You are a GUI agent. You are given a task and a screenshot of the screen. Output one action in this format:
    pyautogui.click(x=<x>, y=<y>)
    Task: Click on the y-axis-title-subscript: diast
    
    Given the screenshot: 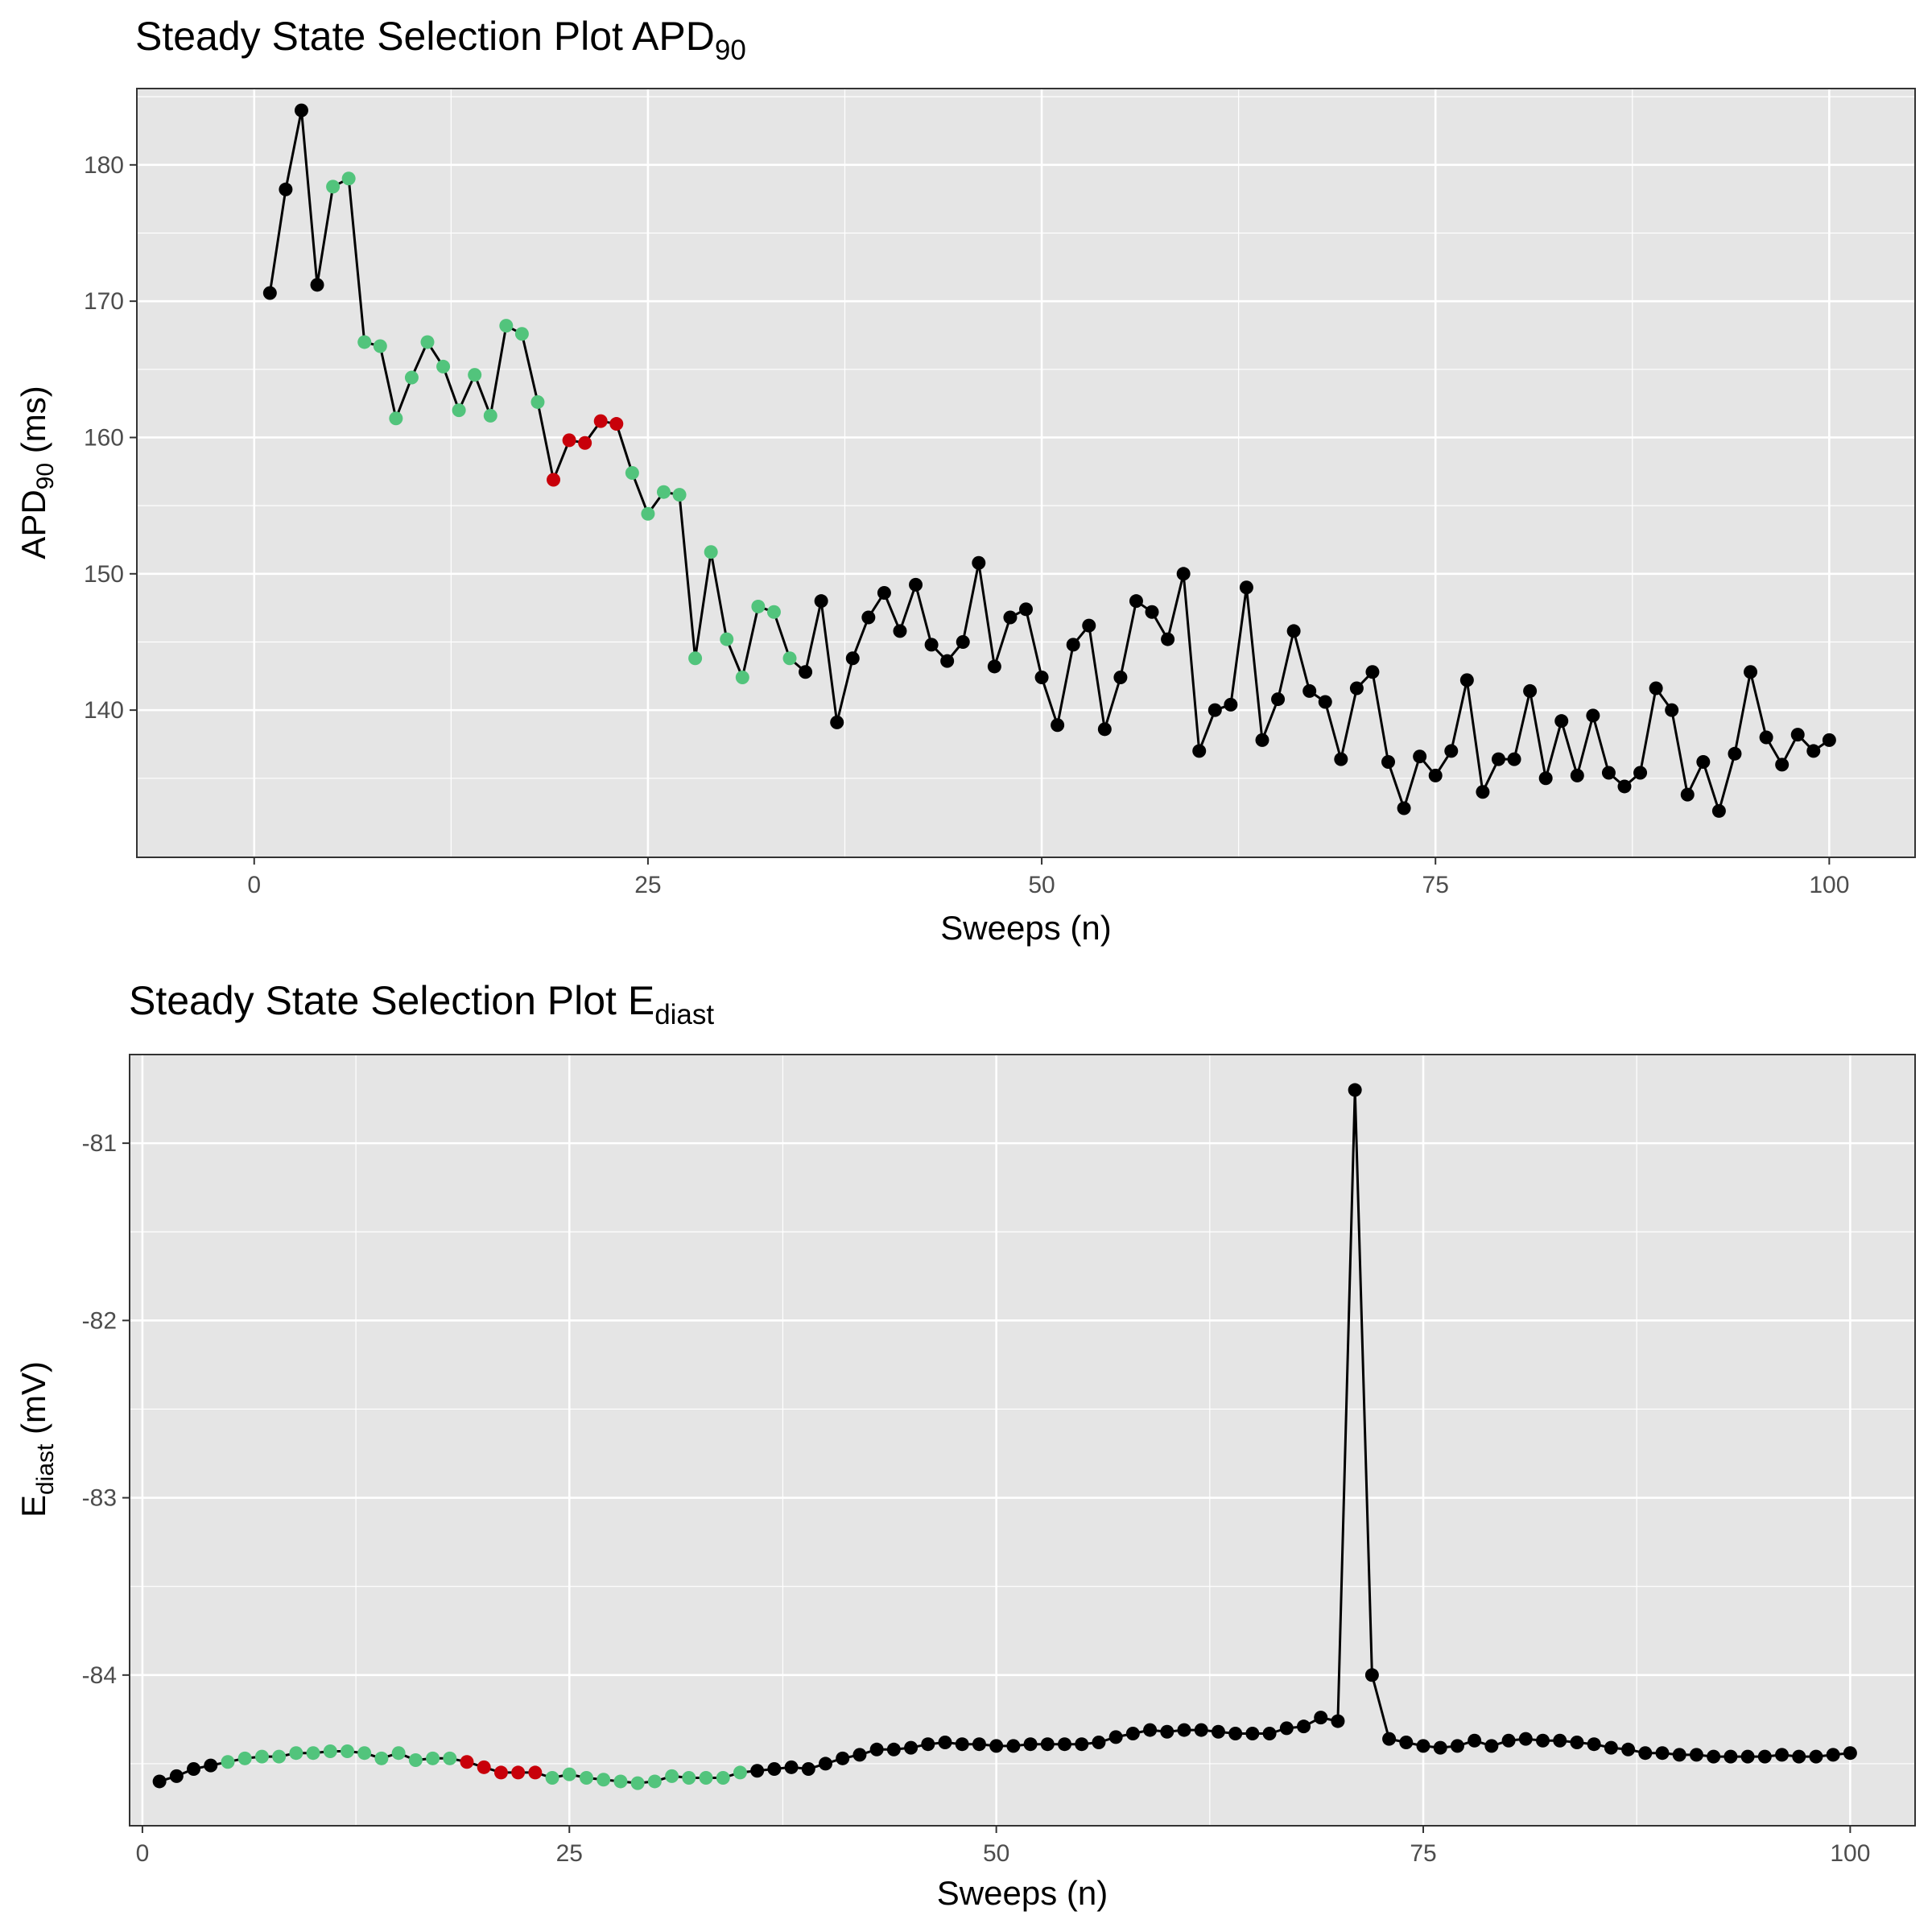 What is the action you would take?
    pyautogui.click(x=45, y=1469)
    